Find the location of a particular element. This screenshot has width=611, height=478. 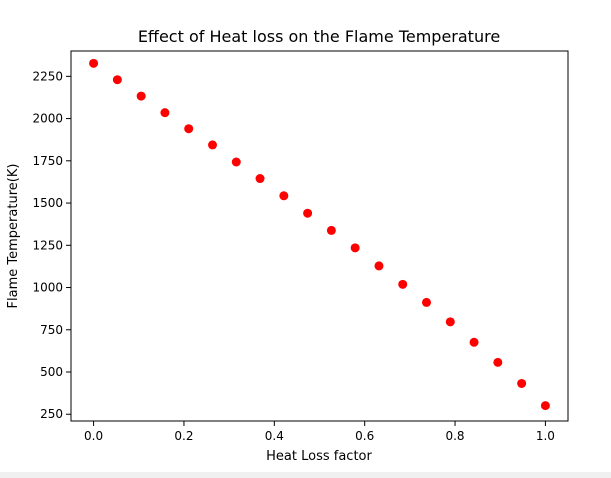

y-axis-ticks: 250 500 750 1000 1250 1500 1750 2000 2250 is located at coordinates (51, 245).